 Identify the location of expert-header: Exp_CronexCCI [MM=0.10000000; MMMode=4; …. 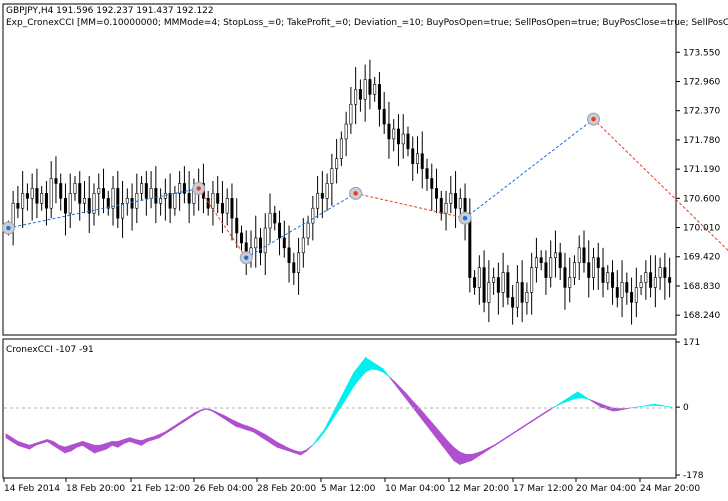
(367, 23).